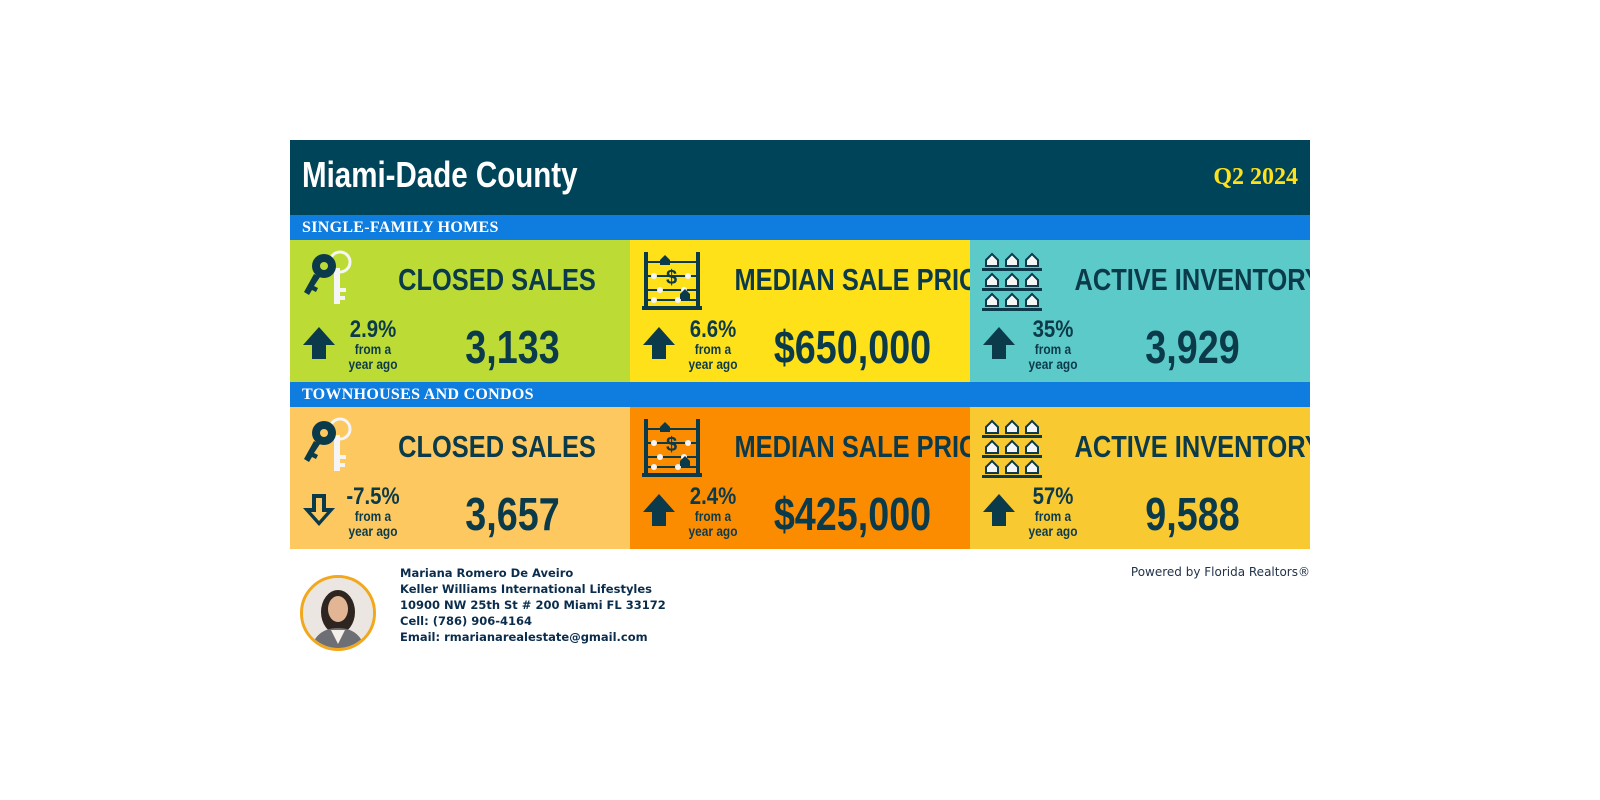 This screenshot has width=1600, height=800. I want to click on change-percent: -7.5%, so click(373, 496).